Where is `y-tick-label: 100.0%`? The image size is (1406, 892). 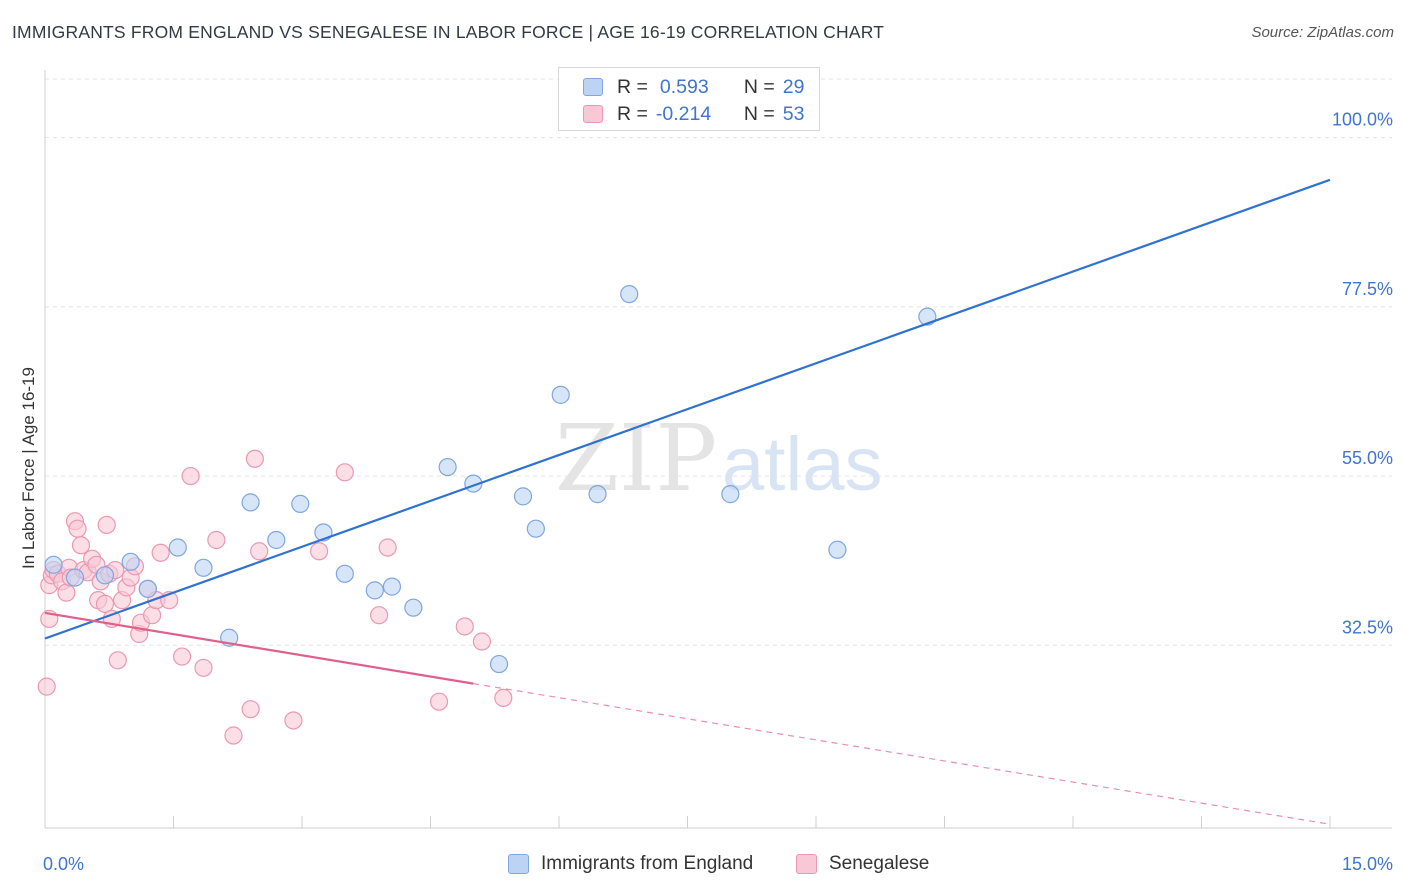 y-tick-label: 100.0% is located at coordinates (1362, 120).